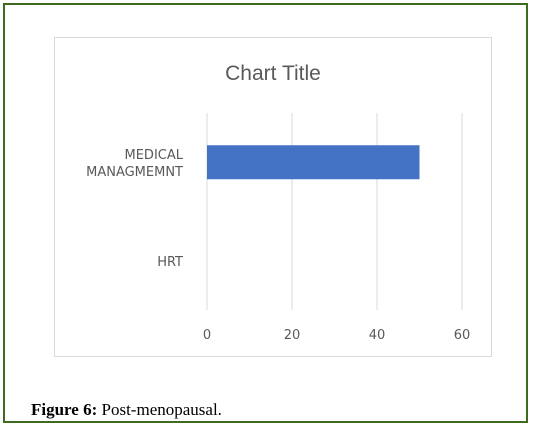 This screenshot has height=431, width=535. I want to click on category-labels: MEDICAL MANAGMEMNT HRT, so click(135, 209).